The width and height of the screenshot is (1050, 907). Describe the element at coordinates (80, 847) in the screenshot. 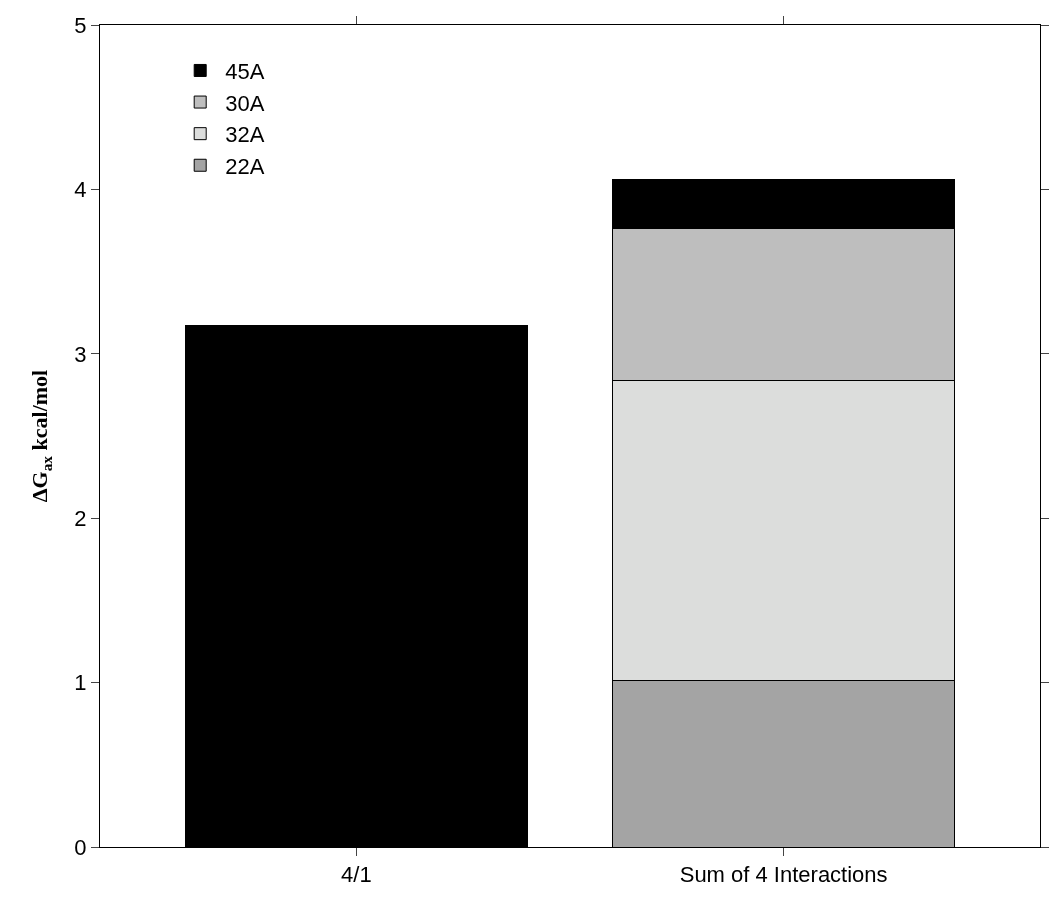

I see `y-tick-label: 0` at that location.